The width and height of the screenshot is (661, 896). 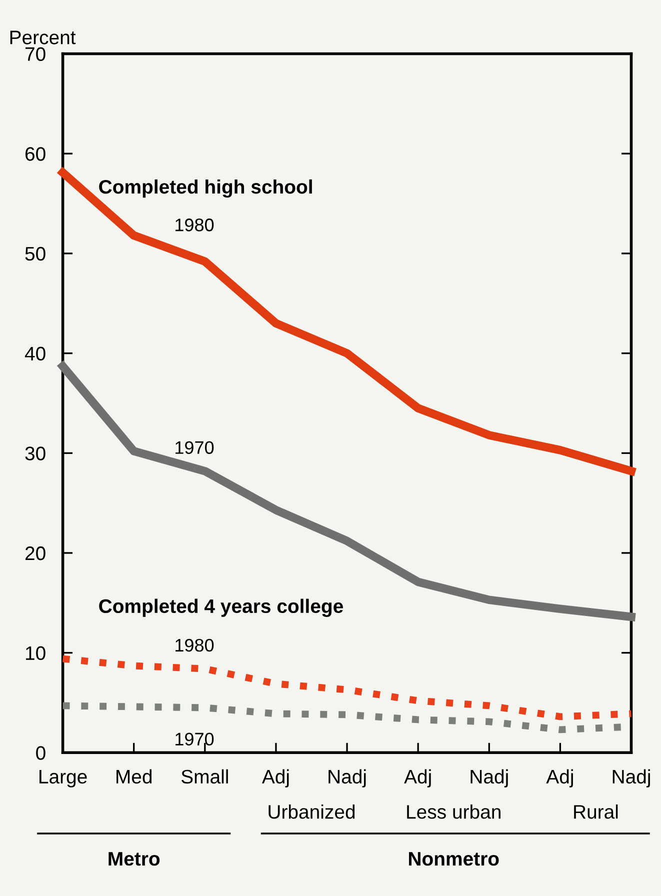 What do you see at coordinates (134, 776) in the screenshot?
I see `x-tick-label: Med` at bounding box center [134, 776].